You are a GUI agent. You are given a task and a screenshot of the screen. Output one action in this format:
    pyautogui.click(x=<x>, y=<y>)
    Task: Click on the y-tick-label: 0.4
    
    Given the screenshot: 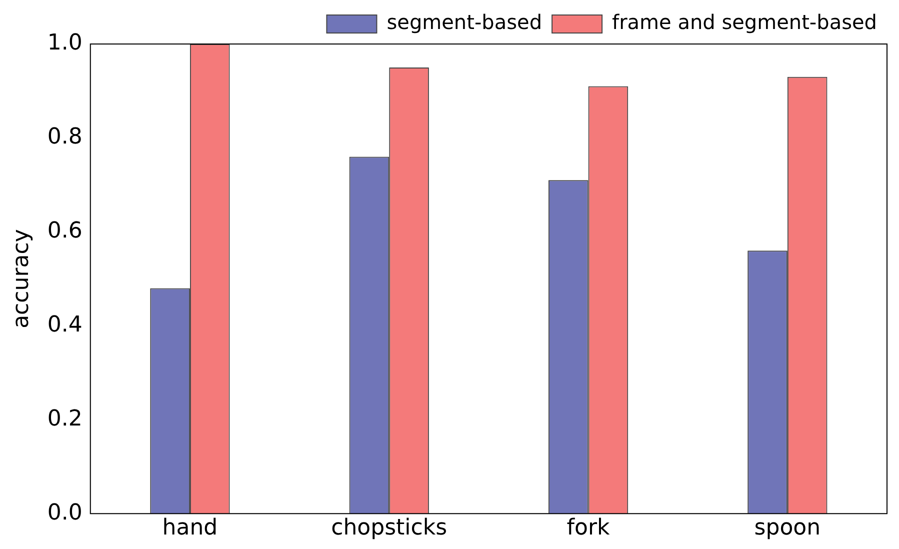 What is the action you would take?
    pyautogui.click(x=64, y=325)
    